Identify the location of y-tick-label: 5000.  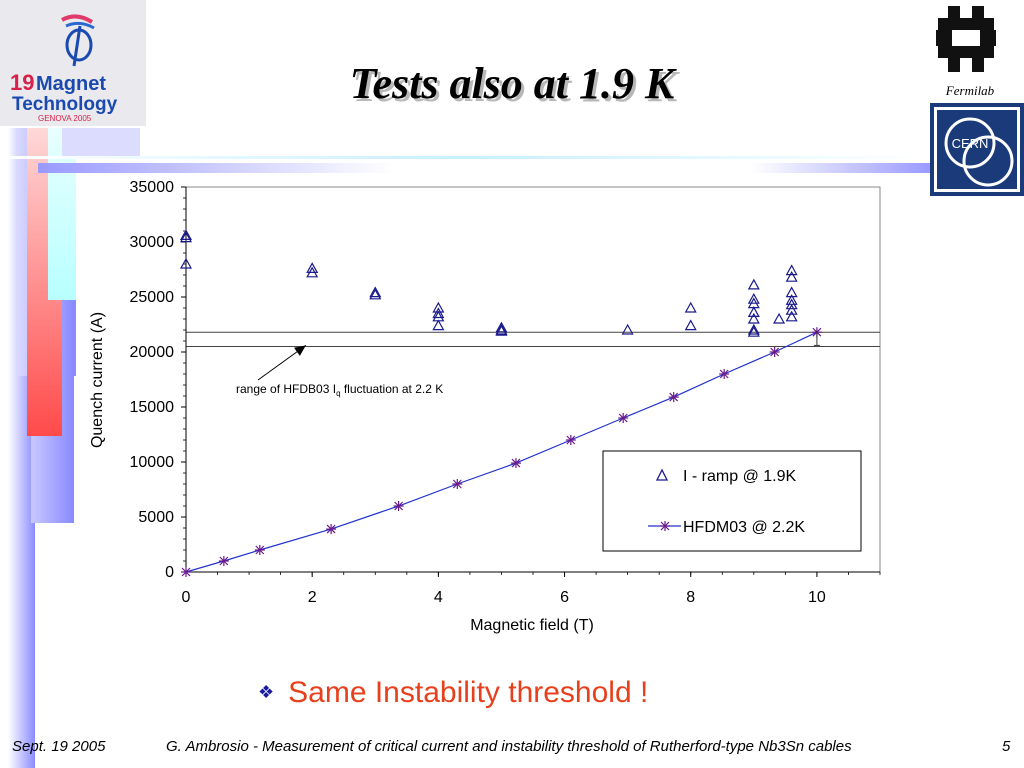
(156, 517).